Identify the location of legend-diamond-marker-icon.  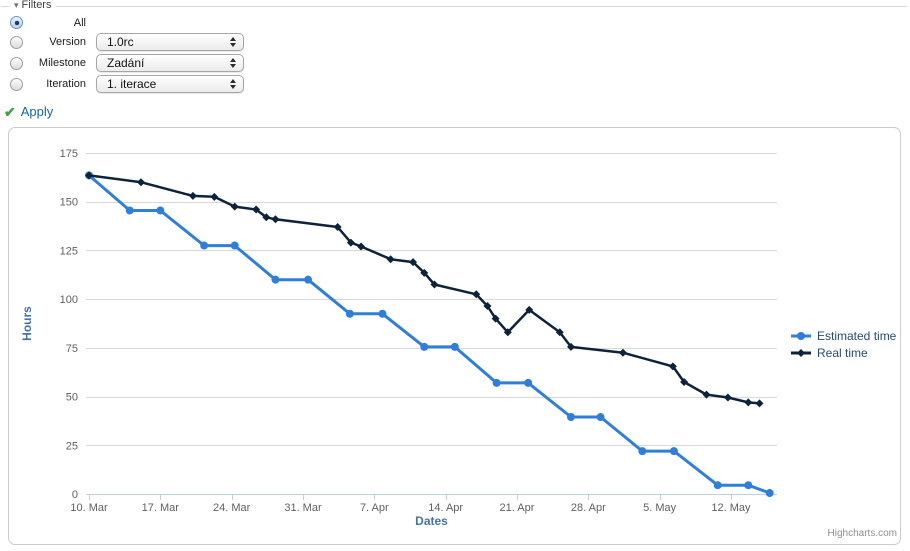
(801, 353).